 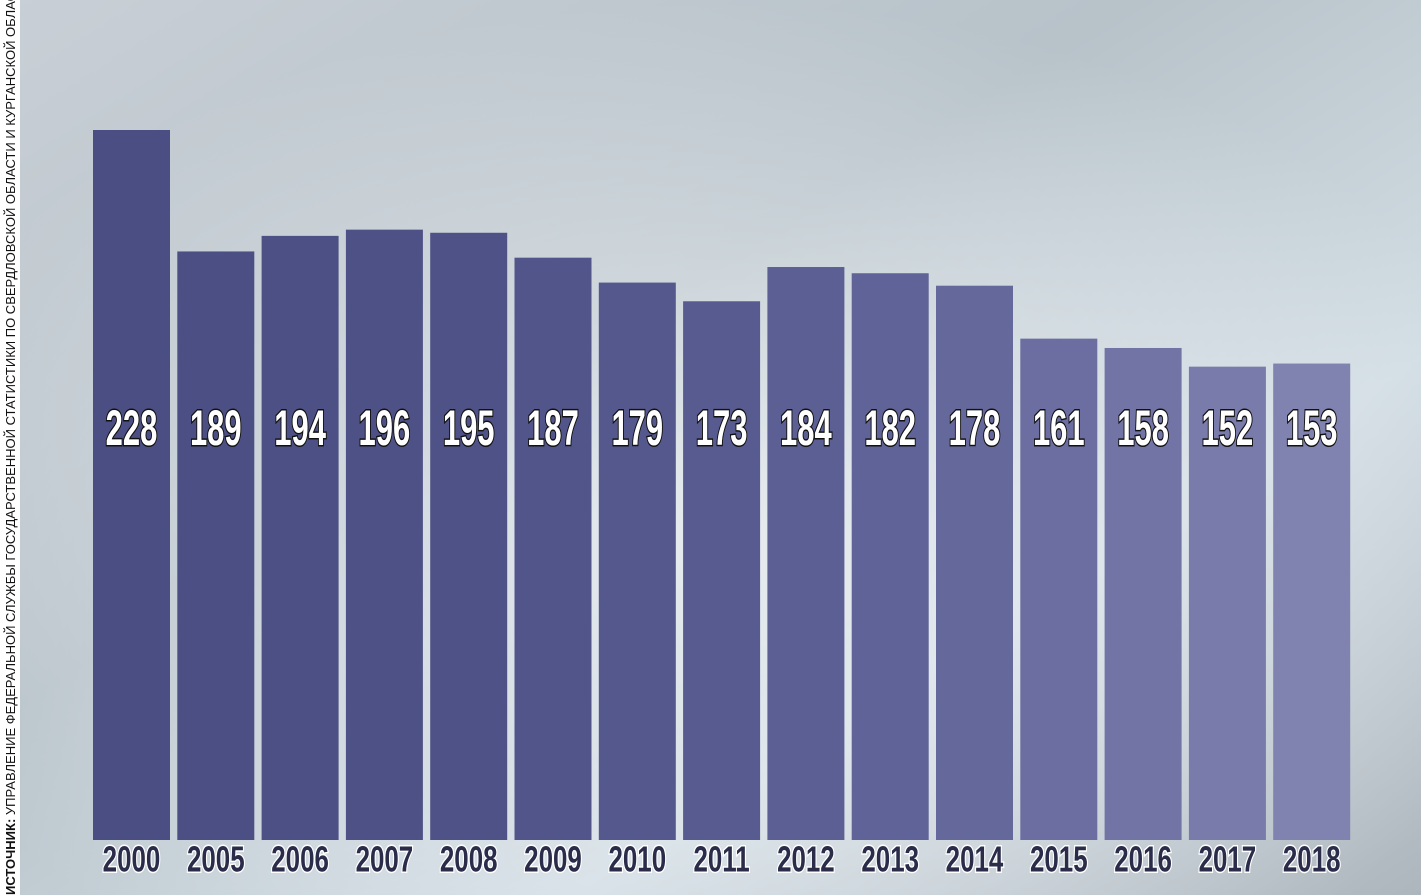 I want to click on x-tick-label: 2013, so click(x=890, y=859).